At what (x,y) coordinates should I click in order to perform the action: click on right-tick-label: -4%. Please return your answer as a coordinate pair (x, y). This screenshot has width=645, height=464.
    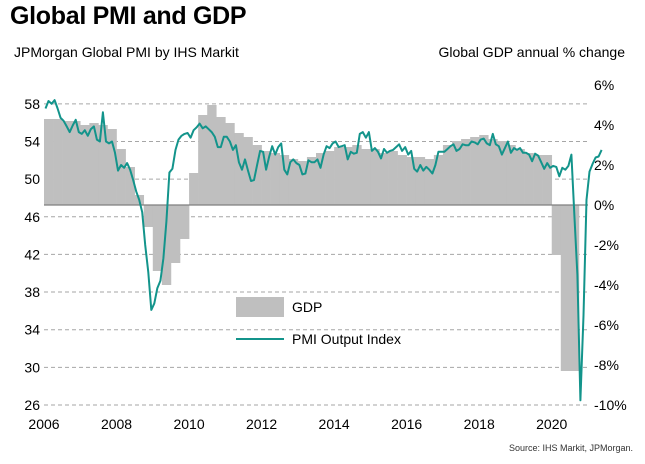
    Looking at the image, I should click on (606, 285).